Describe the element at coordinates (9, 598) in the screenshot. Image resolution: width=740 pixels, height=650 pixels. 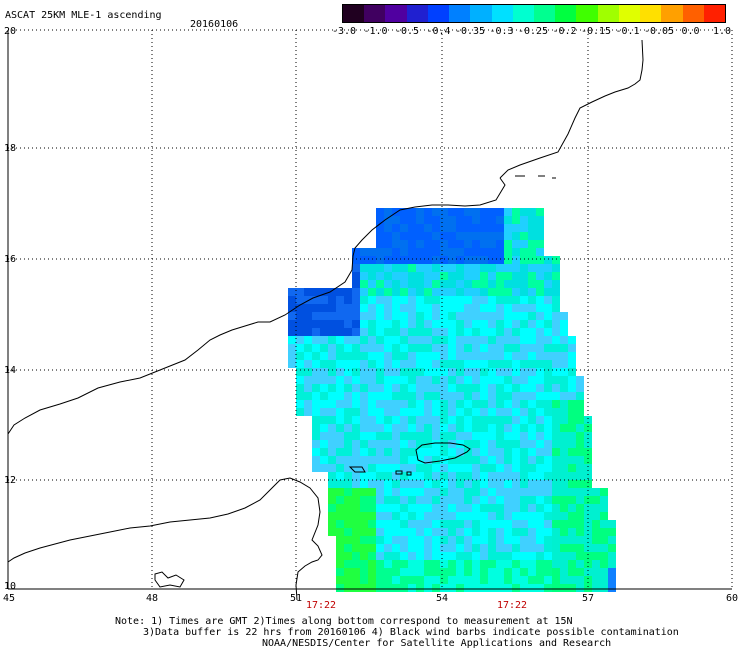
I see `lon-label-45: 45` at that location.